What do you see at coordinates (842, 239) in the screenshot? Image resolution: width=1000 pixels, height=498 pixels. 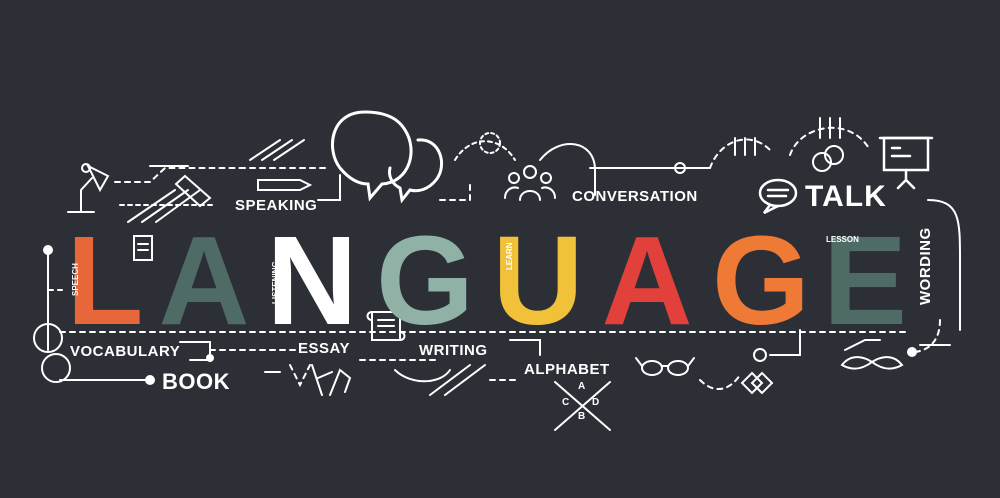 I see `lesson-label: LESSON` at bounding box center [842, 239].